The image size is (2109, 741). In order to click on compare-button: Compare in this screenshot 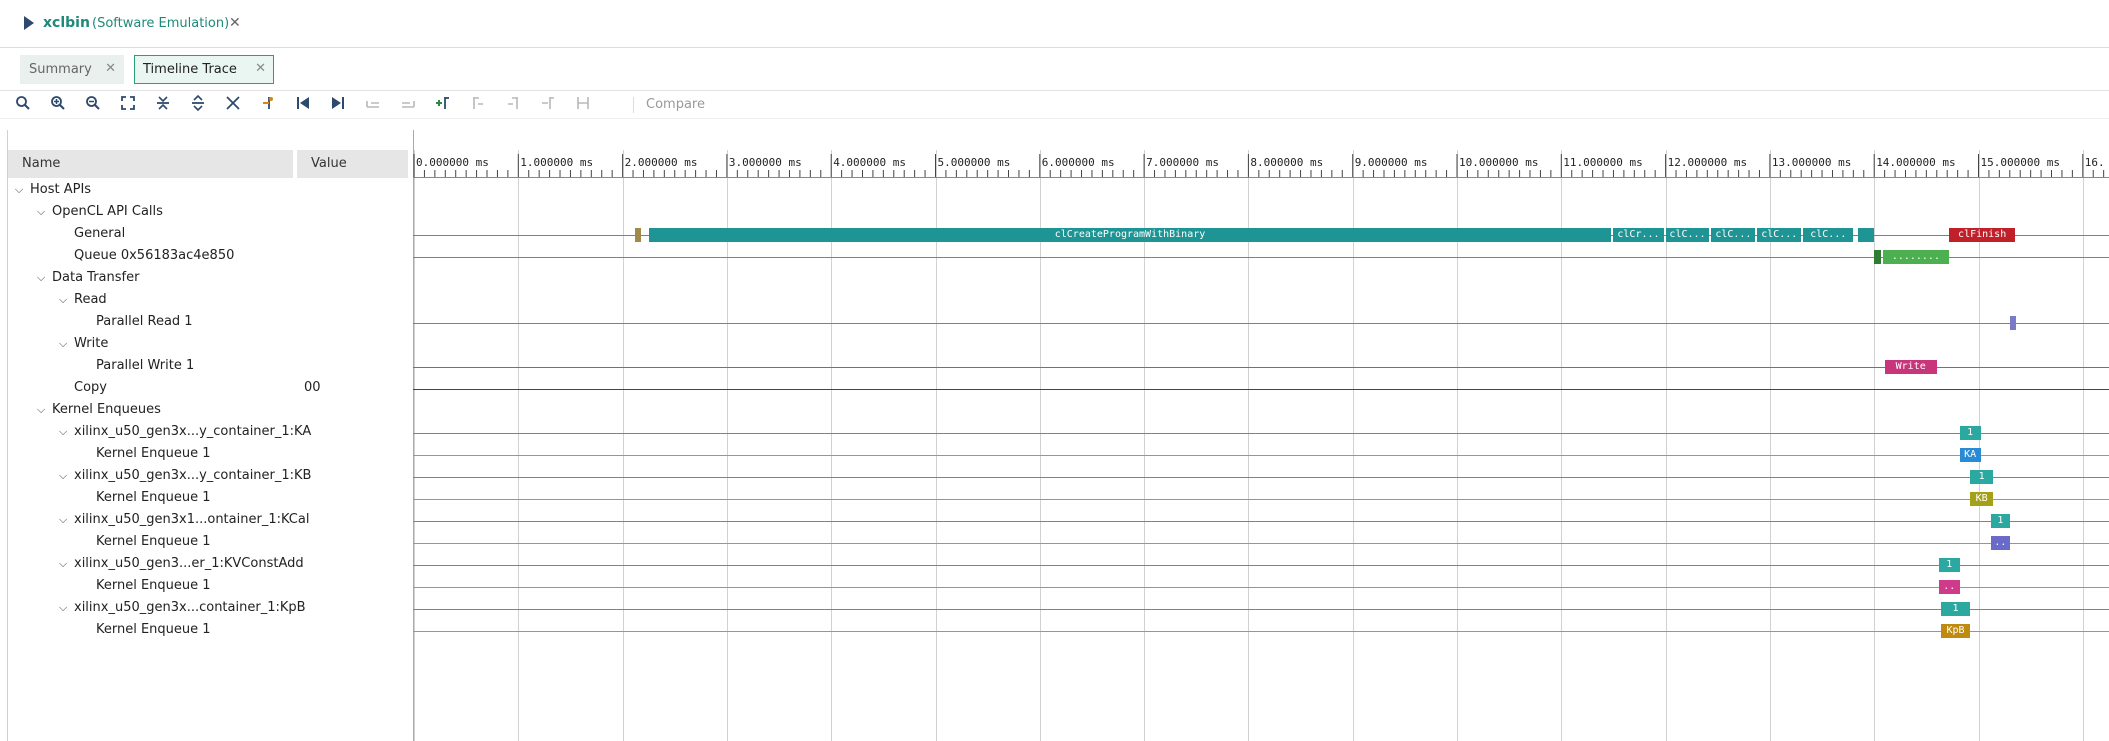, I will do `click(675, 104)`.